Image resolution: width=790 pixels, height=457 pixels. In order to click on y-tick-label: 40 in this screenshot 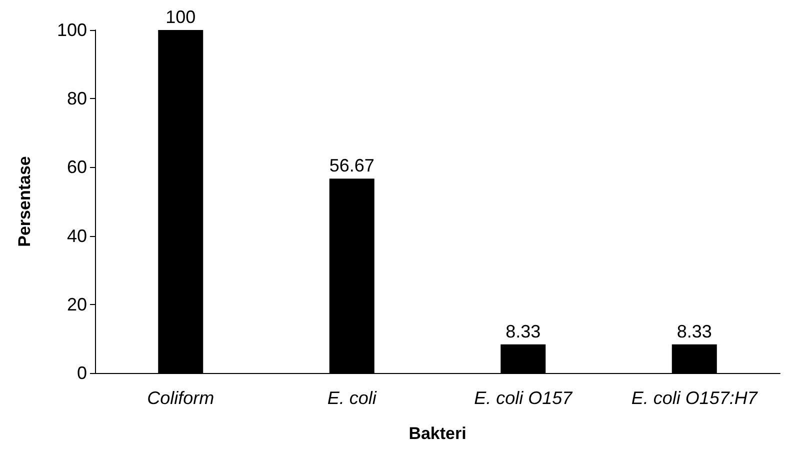, I will do `click(76, 236)`.